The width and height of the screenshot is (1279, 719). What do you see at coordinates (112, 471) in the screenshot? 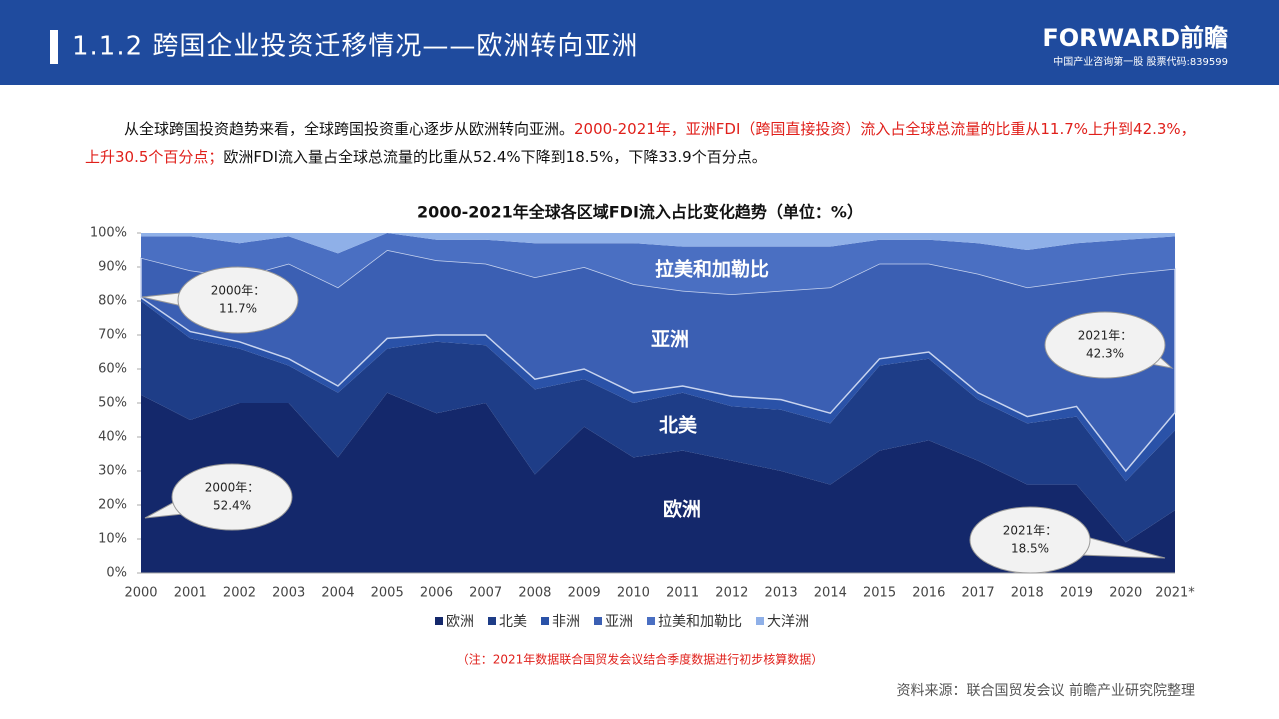
I see `y-tick-label: 30%` at bounding box center [112, 471].